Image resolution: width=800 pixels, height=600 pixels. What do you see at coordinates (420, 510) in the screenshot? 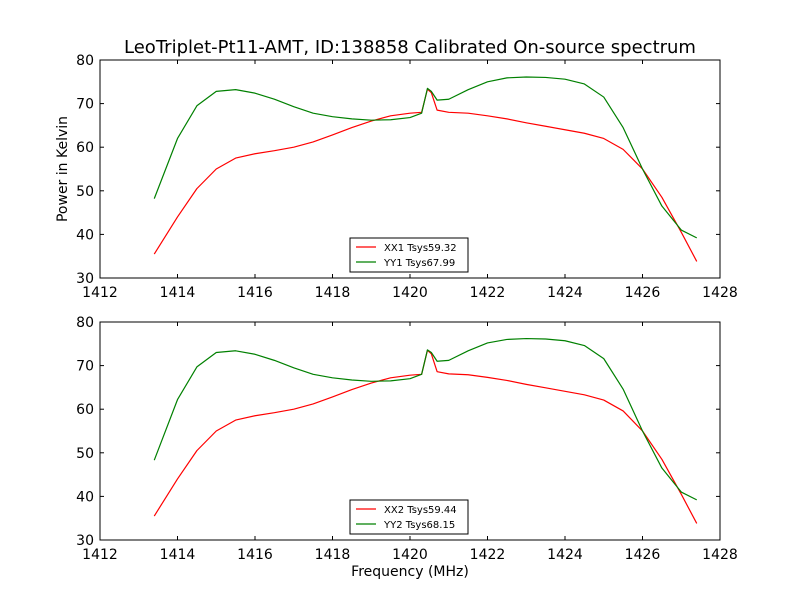
I see `legend-entry: XX2 Tsys59.44` at bounding box center [420, 510].